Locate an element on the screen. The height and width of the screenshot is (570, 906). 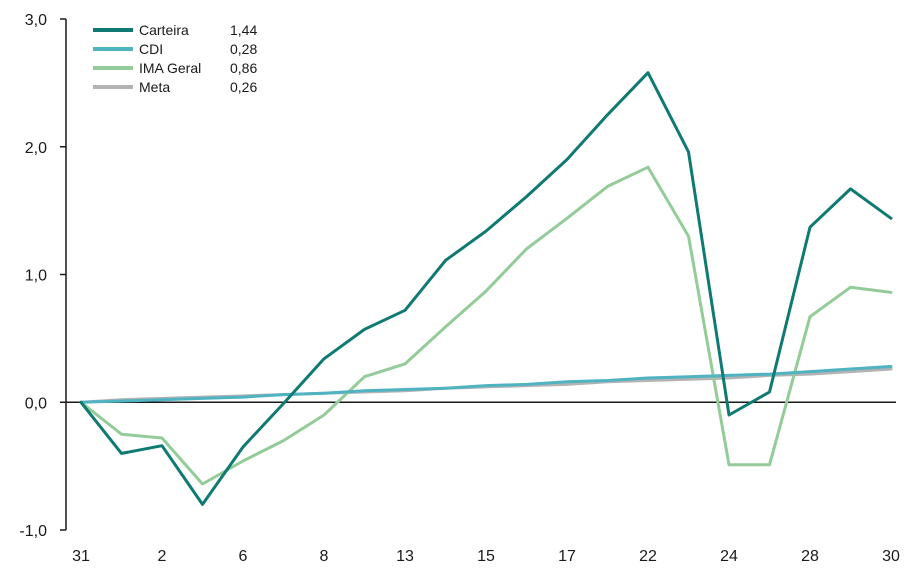
x-tick-label: 30 is located at coordinates (891, 556).